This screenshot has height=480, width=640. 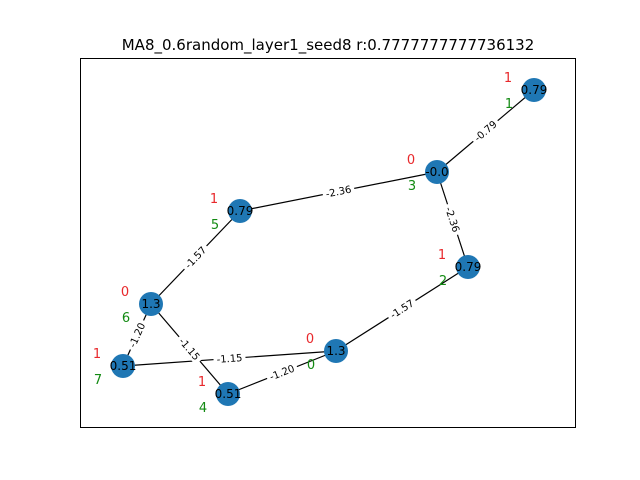 I want to click on node-top-tag-n1: 0, so click(x=411, y=160).